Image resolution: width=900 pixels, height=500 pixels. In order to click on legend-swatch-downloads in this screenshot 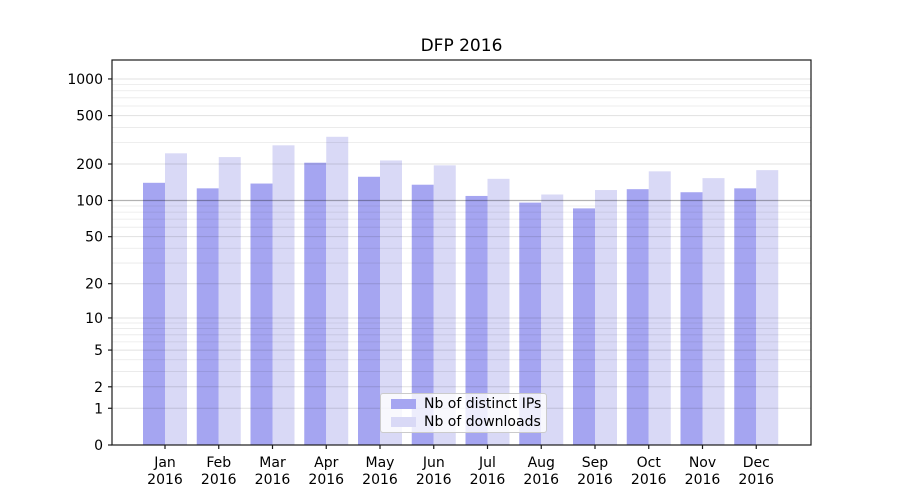, I will do `click(403, 422)`.